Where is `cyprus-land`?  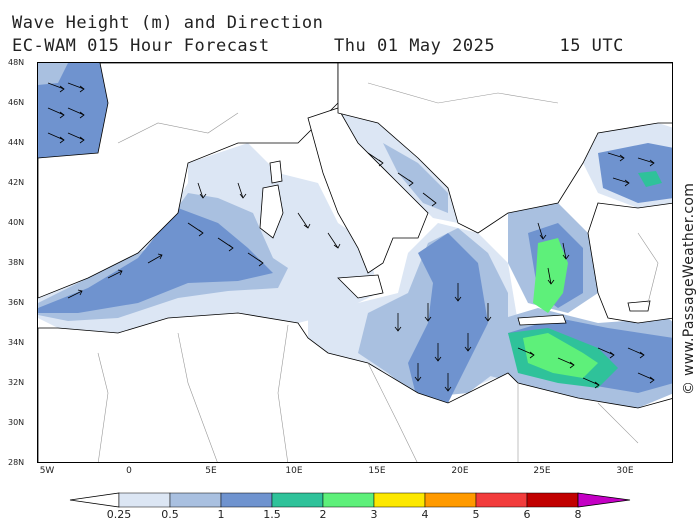 cyprus-land is located at coordinates (639, 306).